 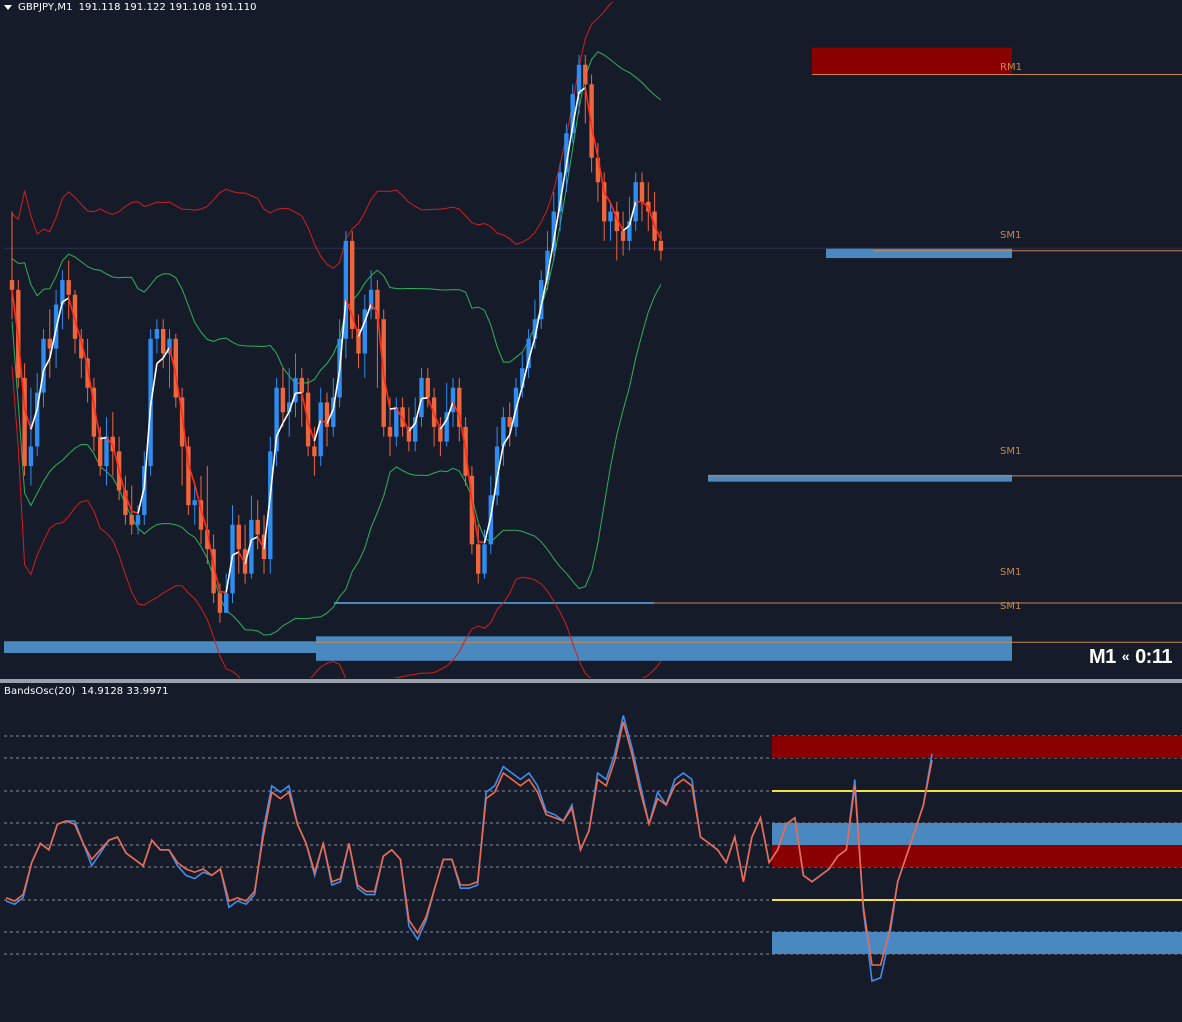 What do you see at coordinates (1011, 451) in the screenshot?
I see `level-label-sm1-b: SM1` at bounding box center [1011, 451].